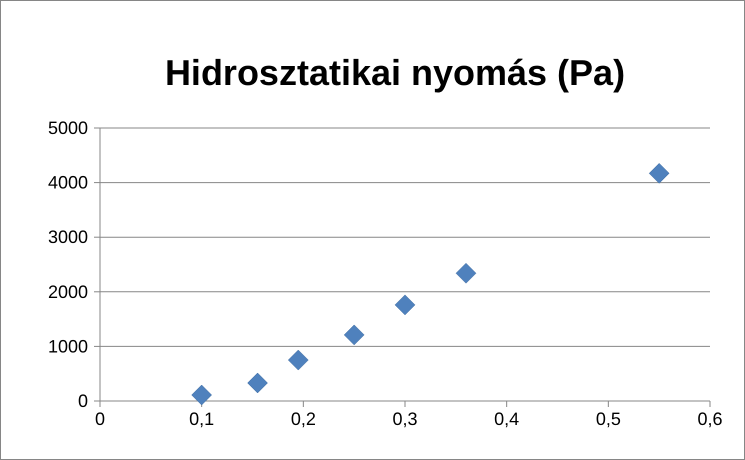 The height and width of the screenshot is (460, 745). What do you see at coordinates (68, 237) in the screenshot?
I see `y-tick-label: 3000` at bounding box center [68, 237].